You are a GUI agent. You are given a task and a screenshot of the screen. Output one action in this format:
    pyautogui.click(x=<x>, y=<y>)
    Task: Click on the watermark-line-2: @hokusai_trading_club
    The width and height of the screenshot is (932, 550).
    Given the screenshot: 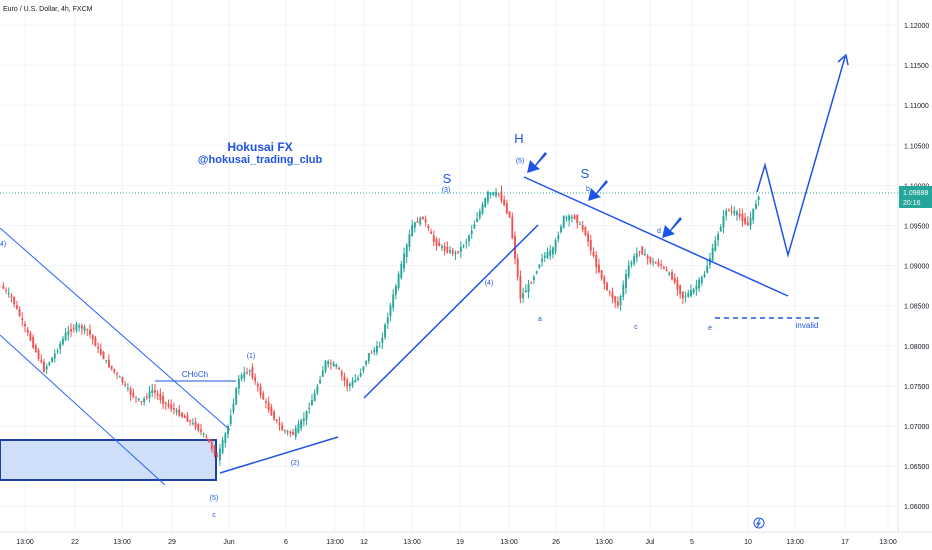 What is the action you would take?
    pyautogui.click(x=260, y=160)
    